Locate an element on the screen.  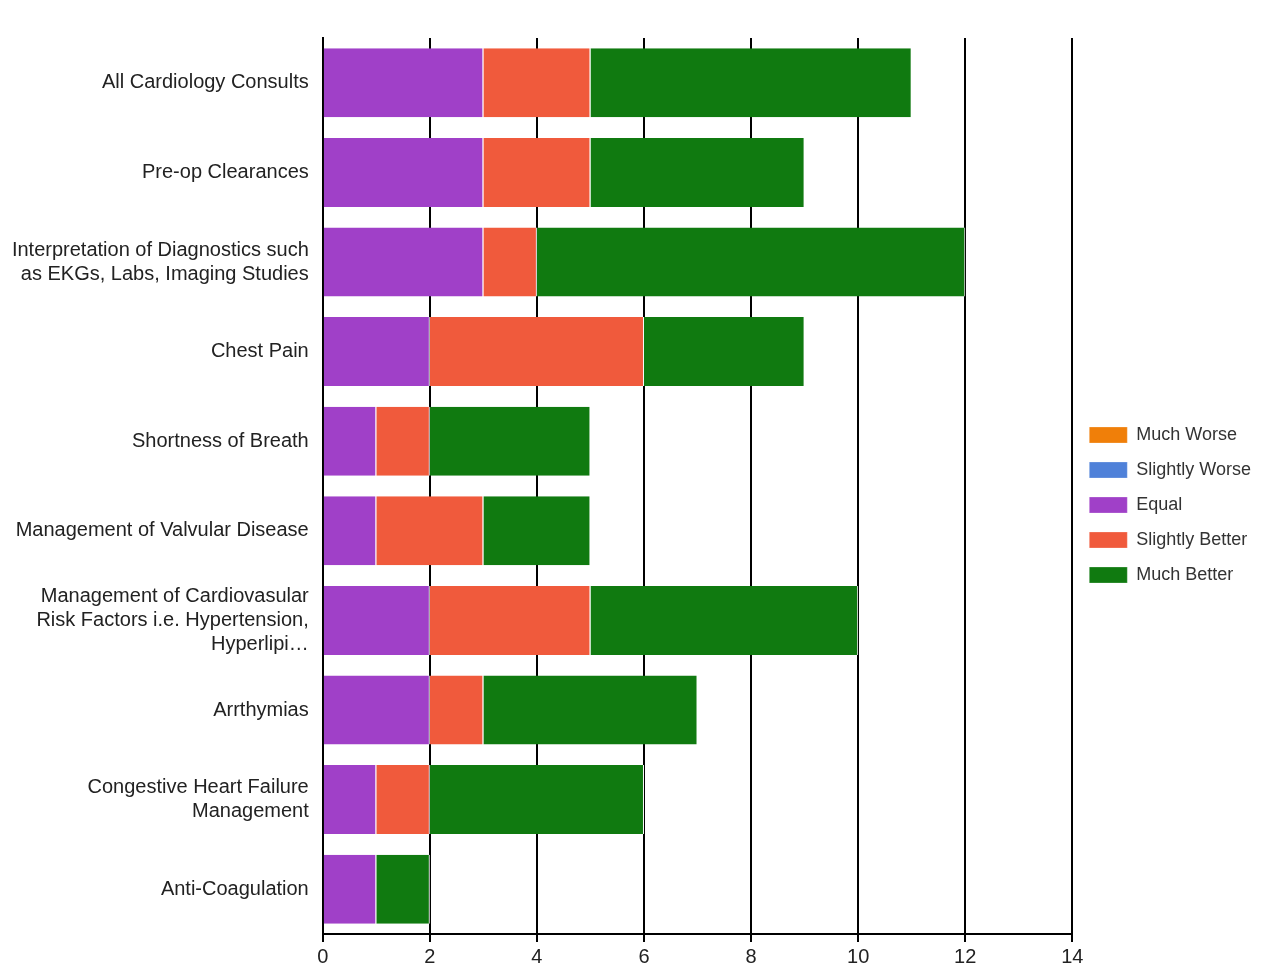
legend-label: Equal is located at coordinates (1159, 503).